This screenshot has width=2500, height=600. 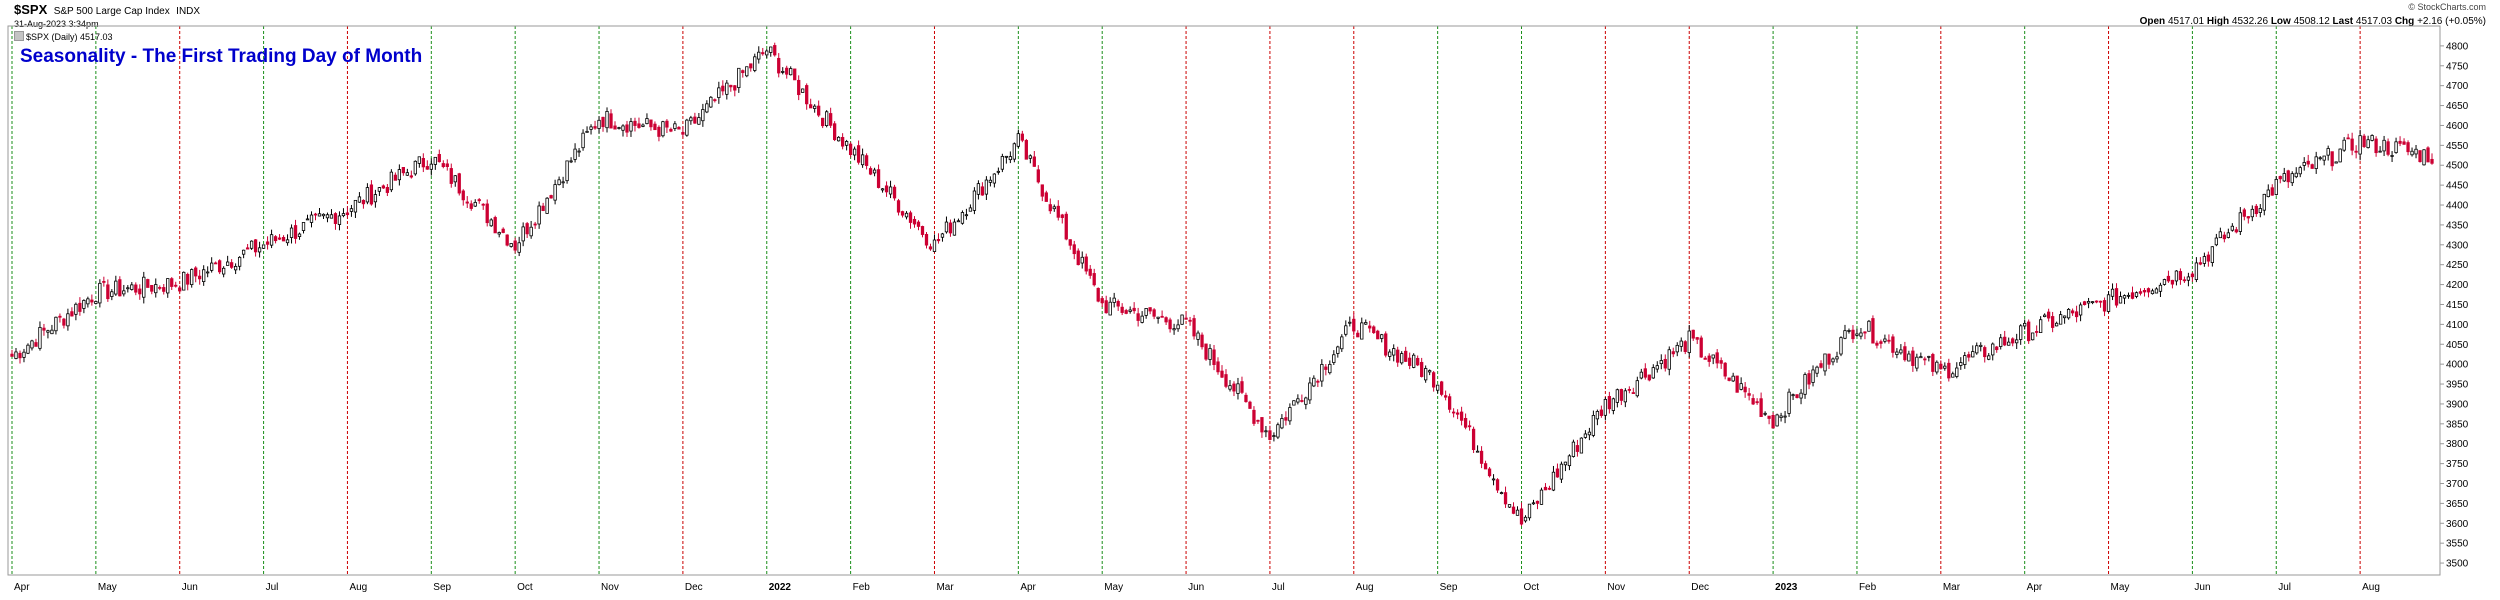 I want to click on x-tick-label: May, so click(x=2120, y=587).